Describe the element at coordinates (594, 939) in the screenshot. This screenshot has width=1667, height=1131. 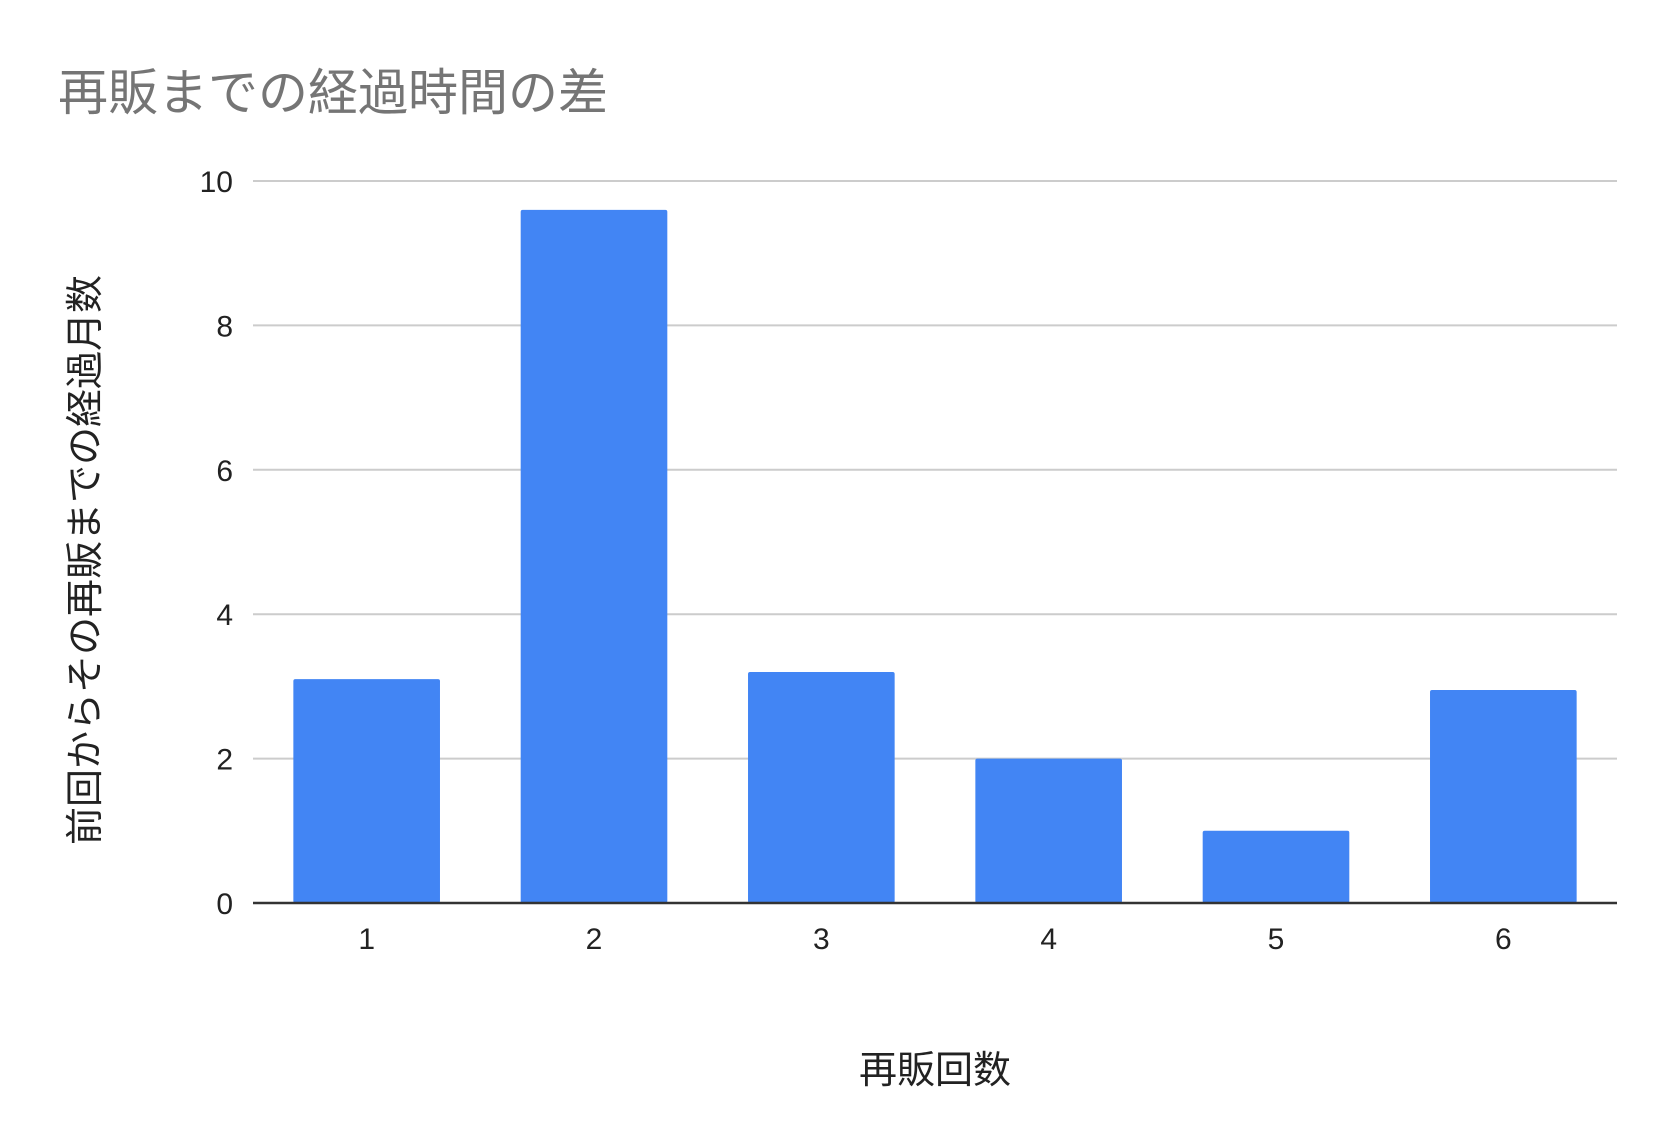
I see `x-tick-label: 2` at that location.